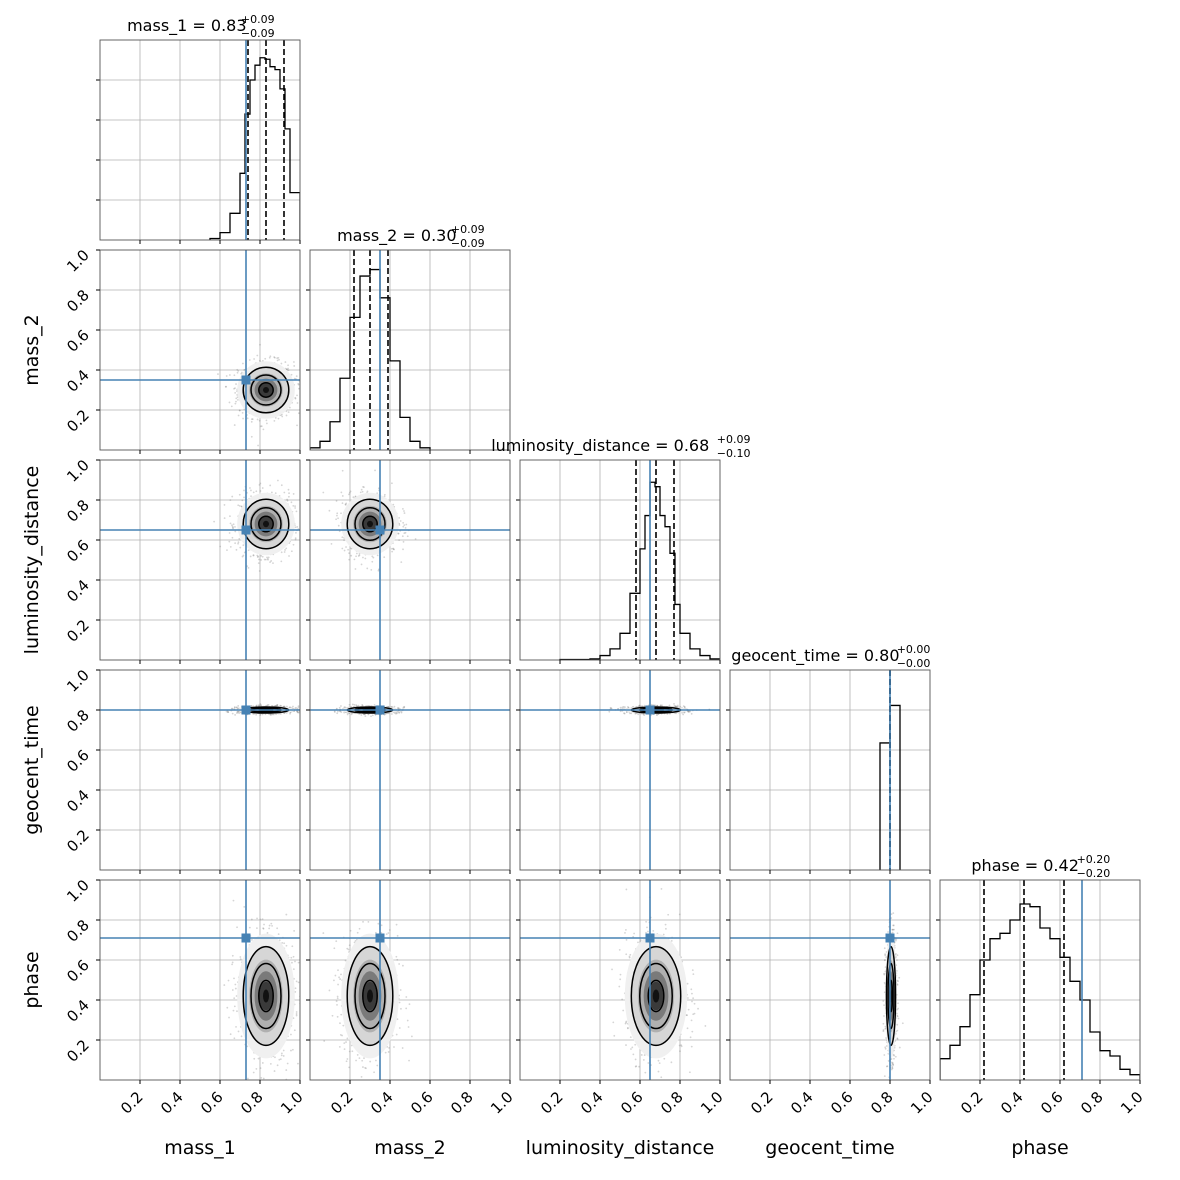 The height and width of the screenshot is (1180, 1180). What do you see at coordinates (258, 33) in the screenshot?
I see `marginal-title-minus: −0.09` at bounding box center [258, 33].